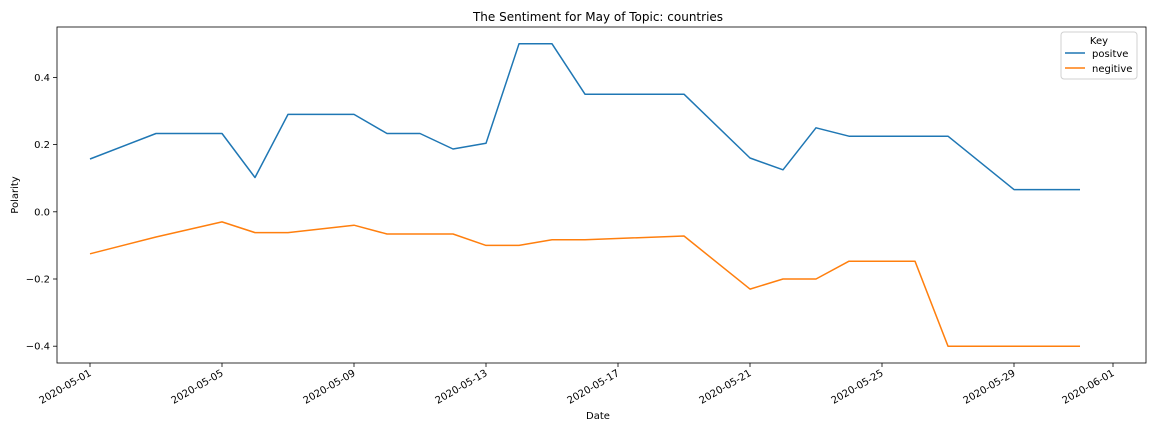  Describe the element at coordinates (38, 347) in the screenshot. I see `y-tick-label: −0.4` at that location.